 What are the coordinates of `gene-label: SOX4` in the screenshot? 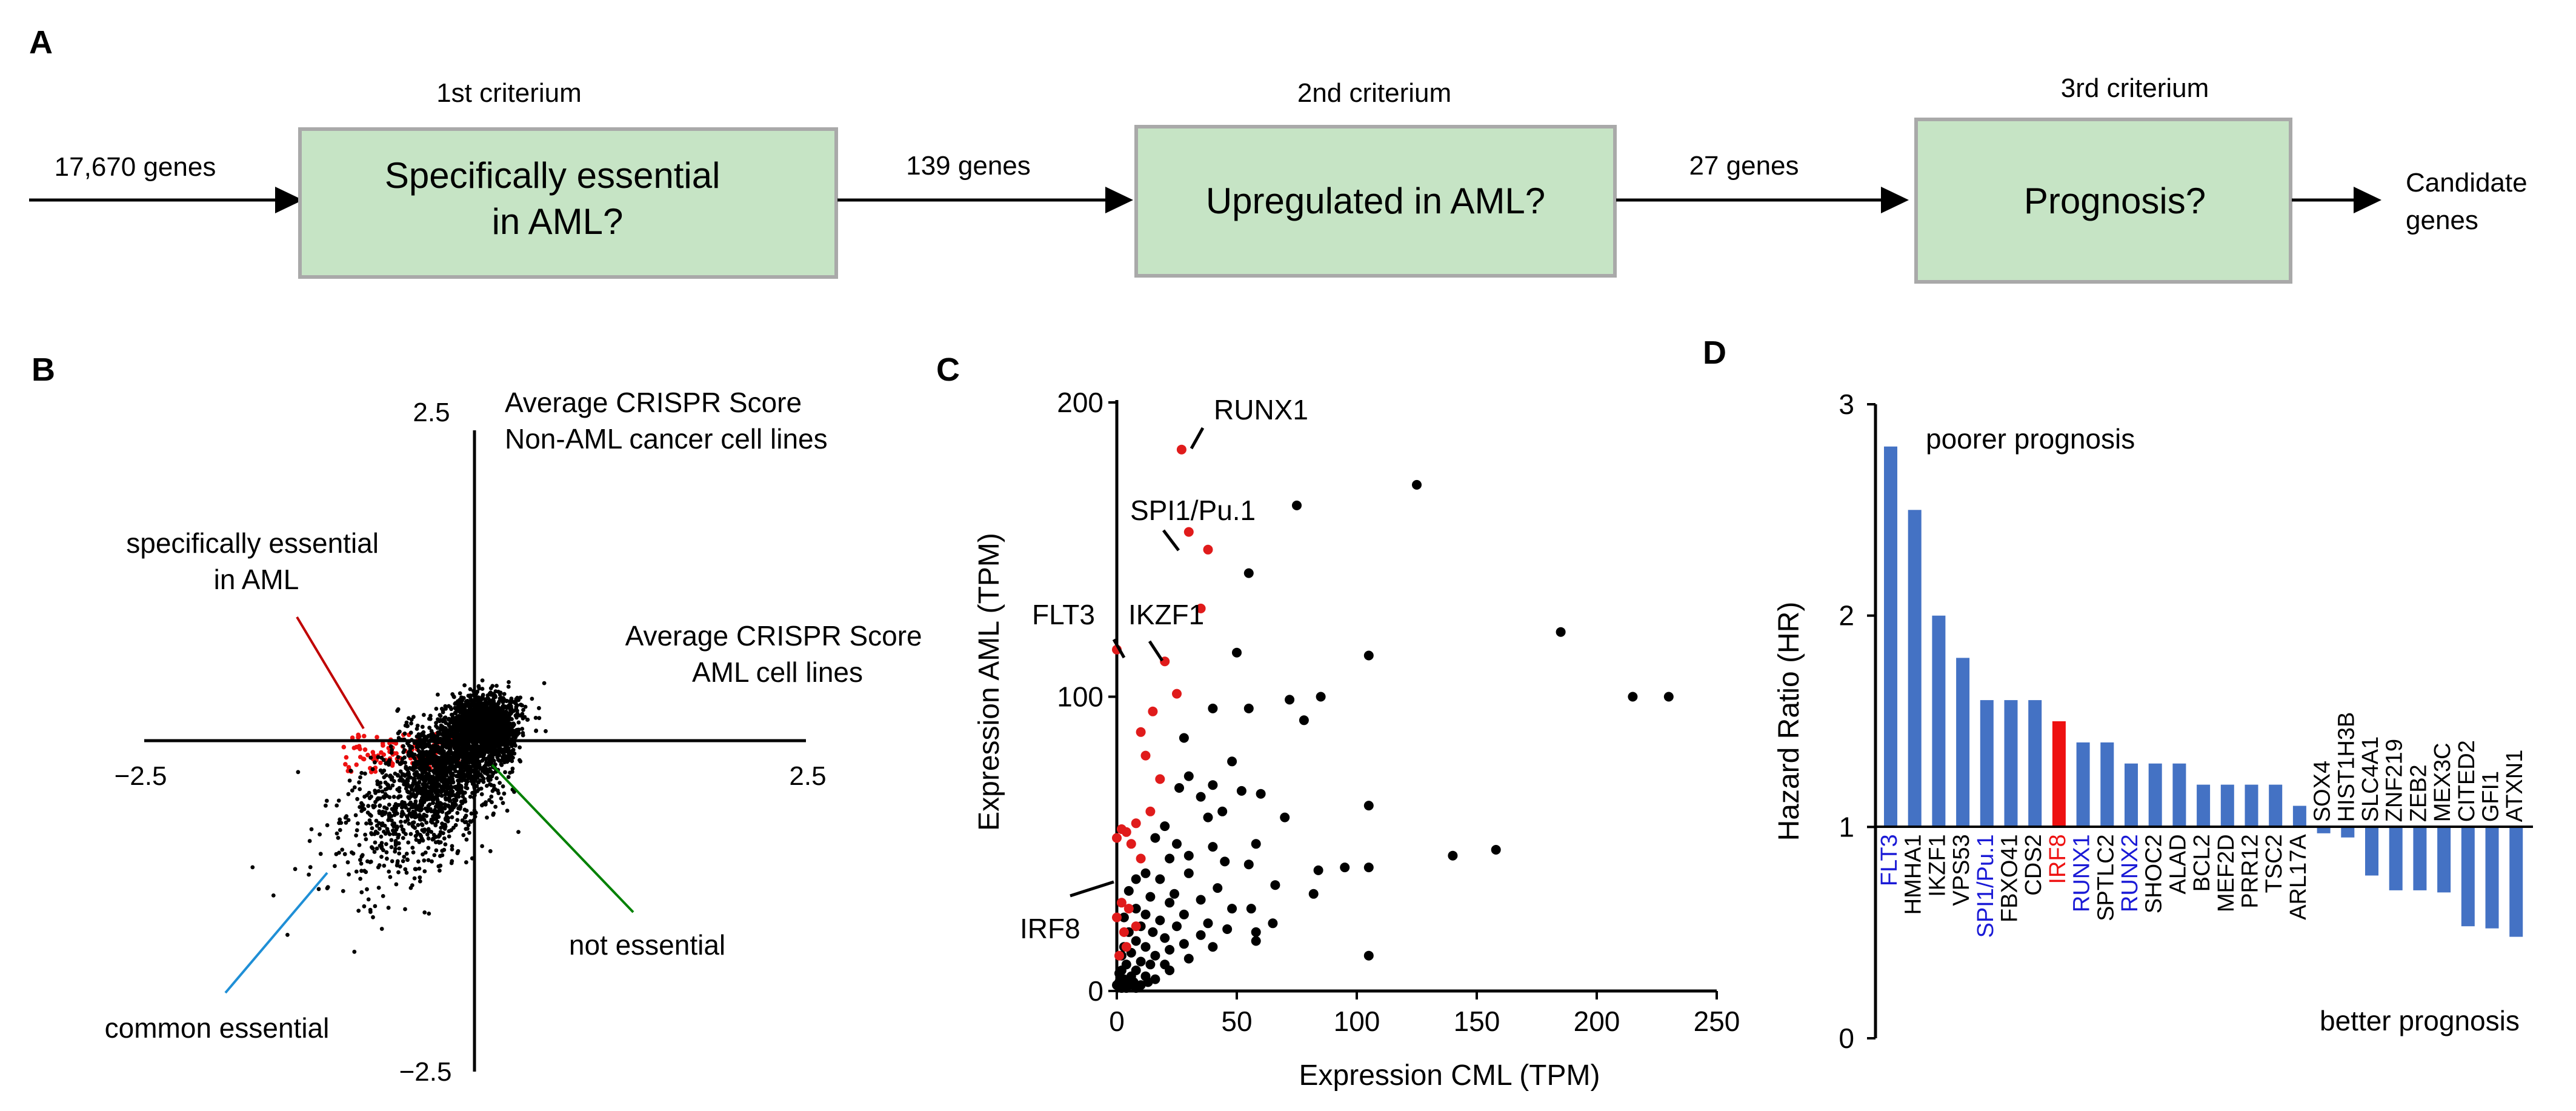 It's located at (2322, 791).